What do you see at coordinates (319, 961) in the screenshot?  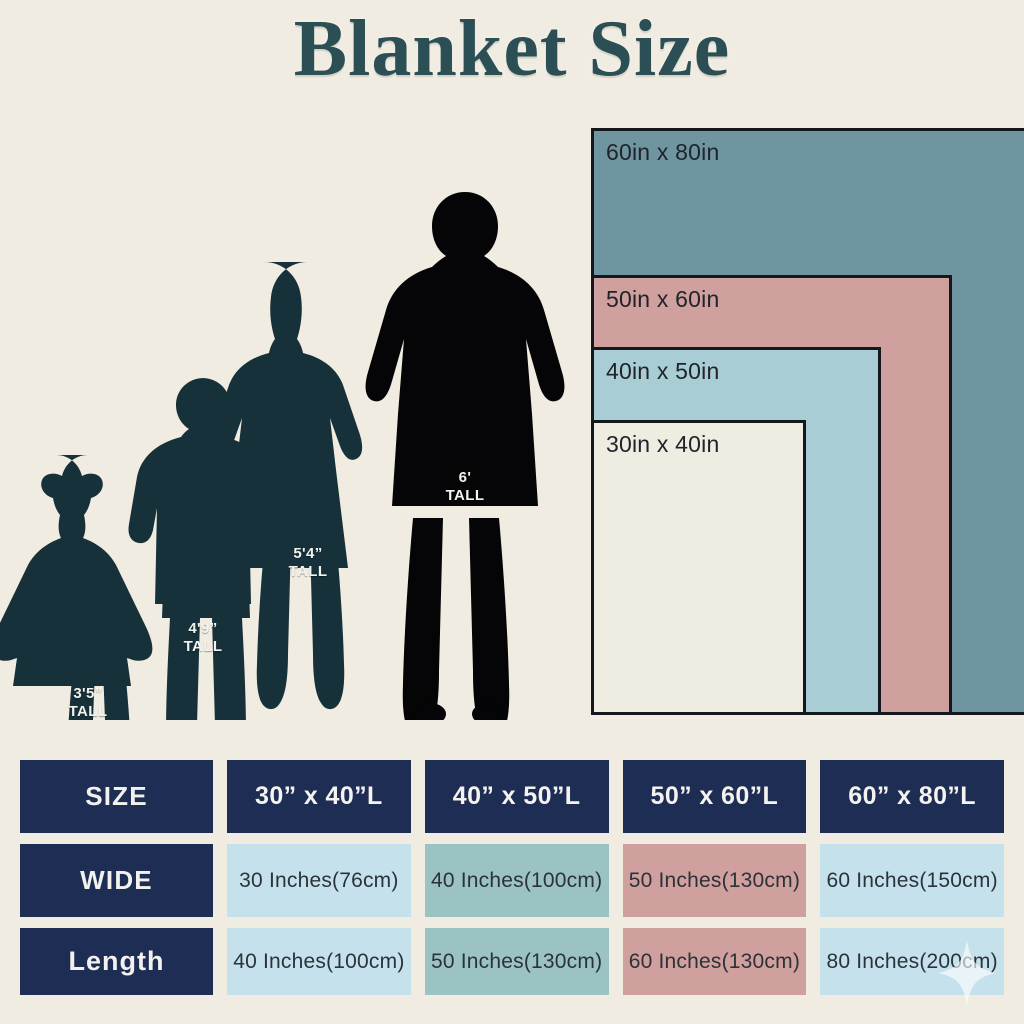 I see `table-cell-length-col1: 40 Inches (100cm)` at bounding box center [319, 961].